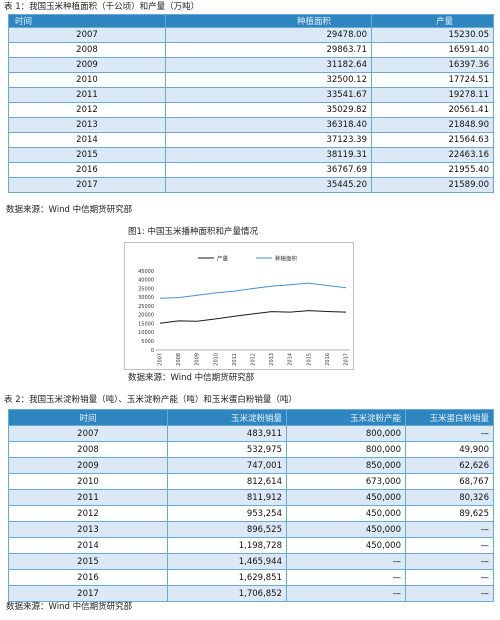 The image size is (500, 620). I want to click on table-row: 2010 812,614 673,000 68,767, so click(251, 481).